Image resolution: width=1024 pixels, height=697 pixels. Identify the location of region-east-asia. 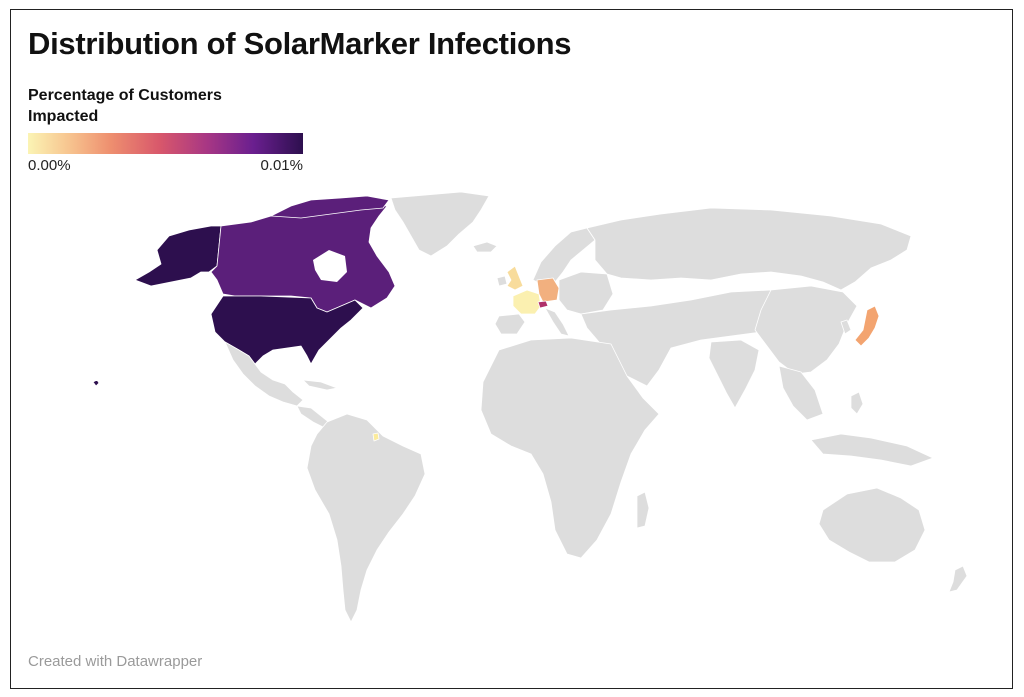
(806, 330).